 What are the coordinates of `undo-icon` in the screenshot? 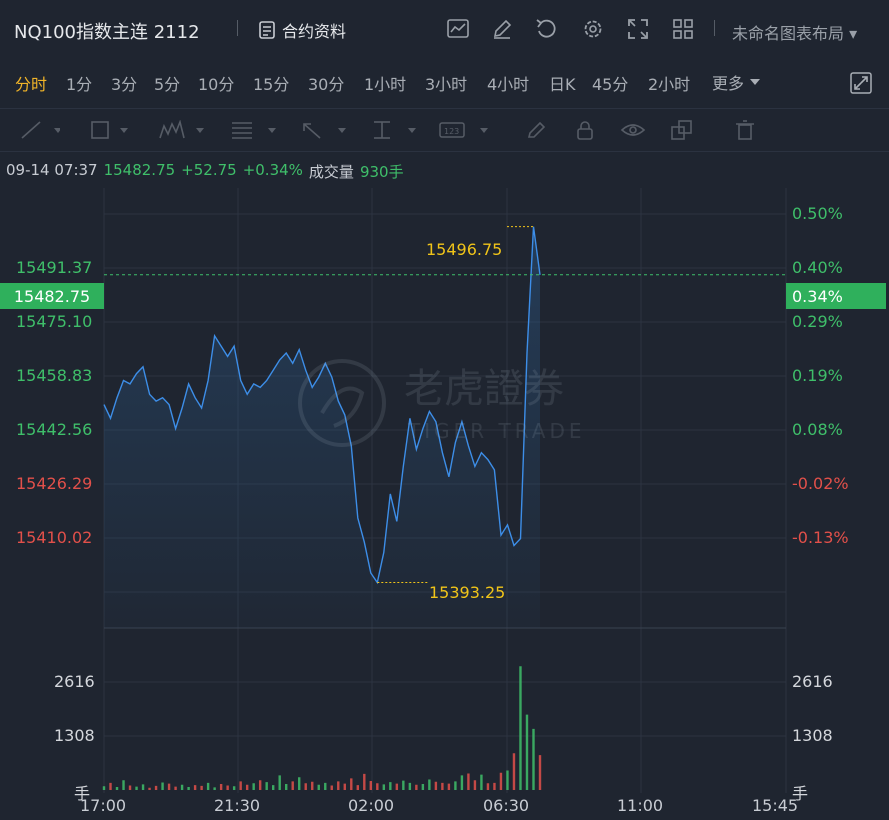 It's located at (547, 29).